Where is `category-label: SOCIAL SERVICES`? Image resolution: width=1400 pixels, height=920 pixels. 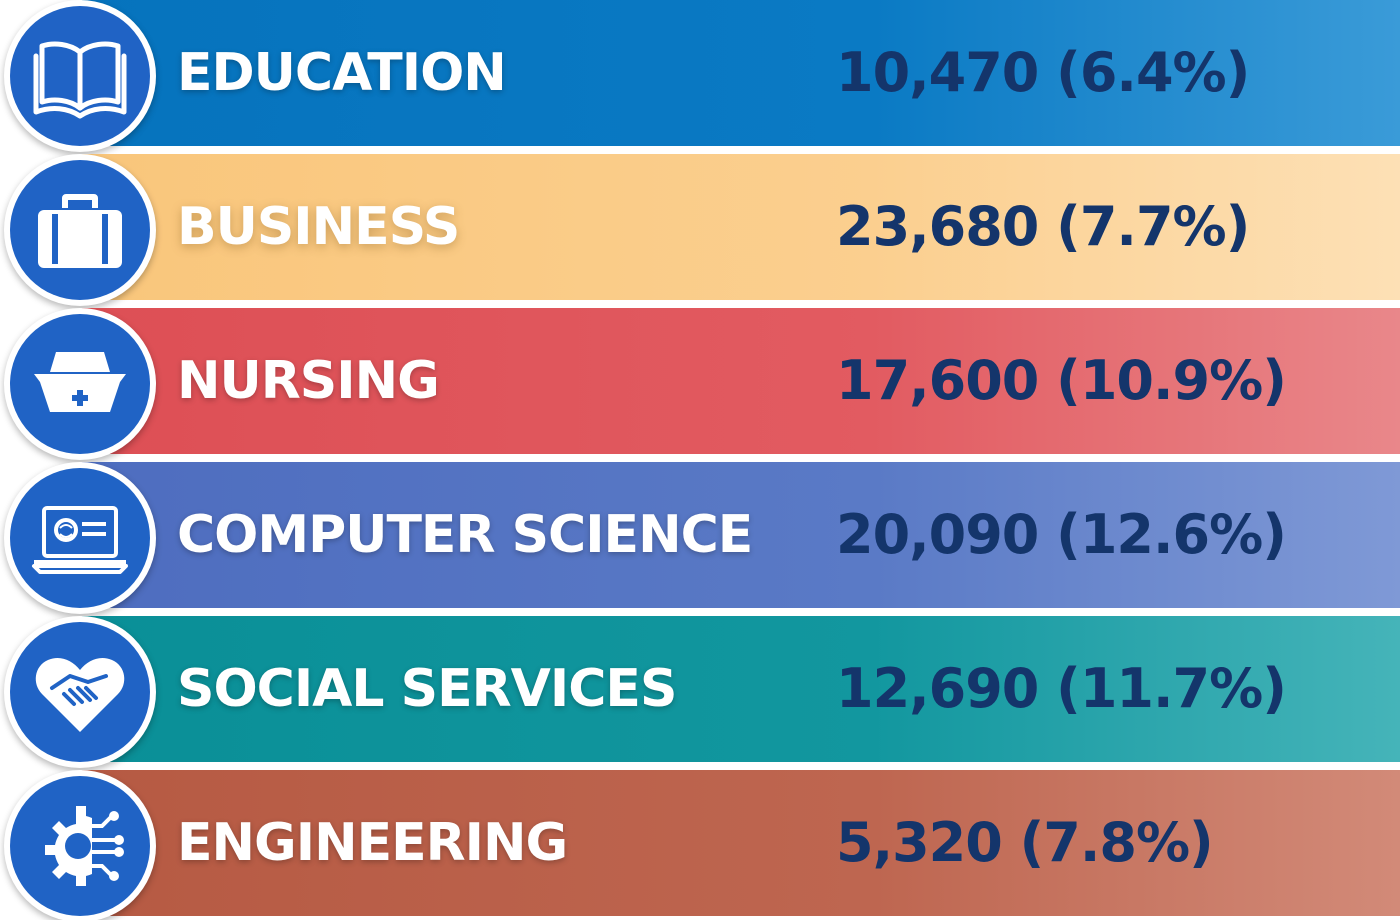 category-label: SOCIAL SERVICES is located at coordinates (427, 689).